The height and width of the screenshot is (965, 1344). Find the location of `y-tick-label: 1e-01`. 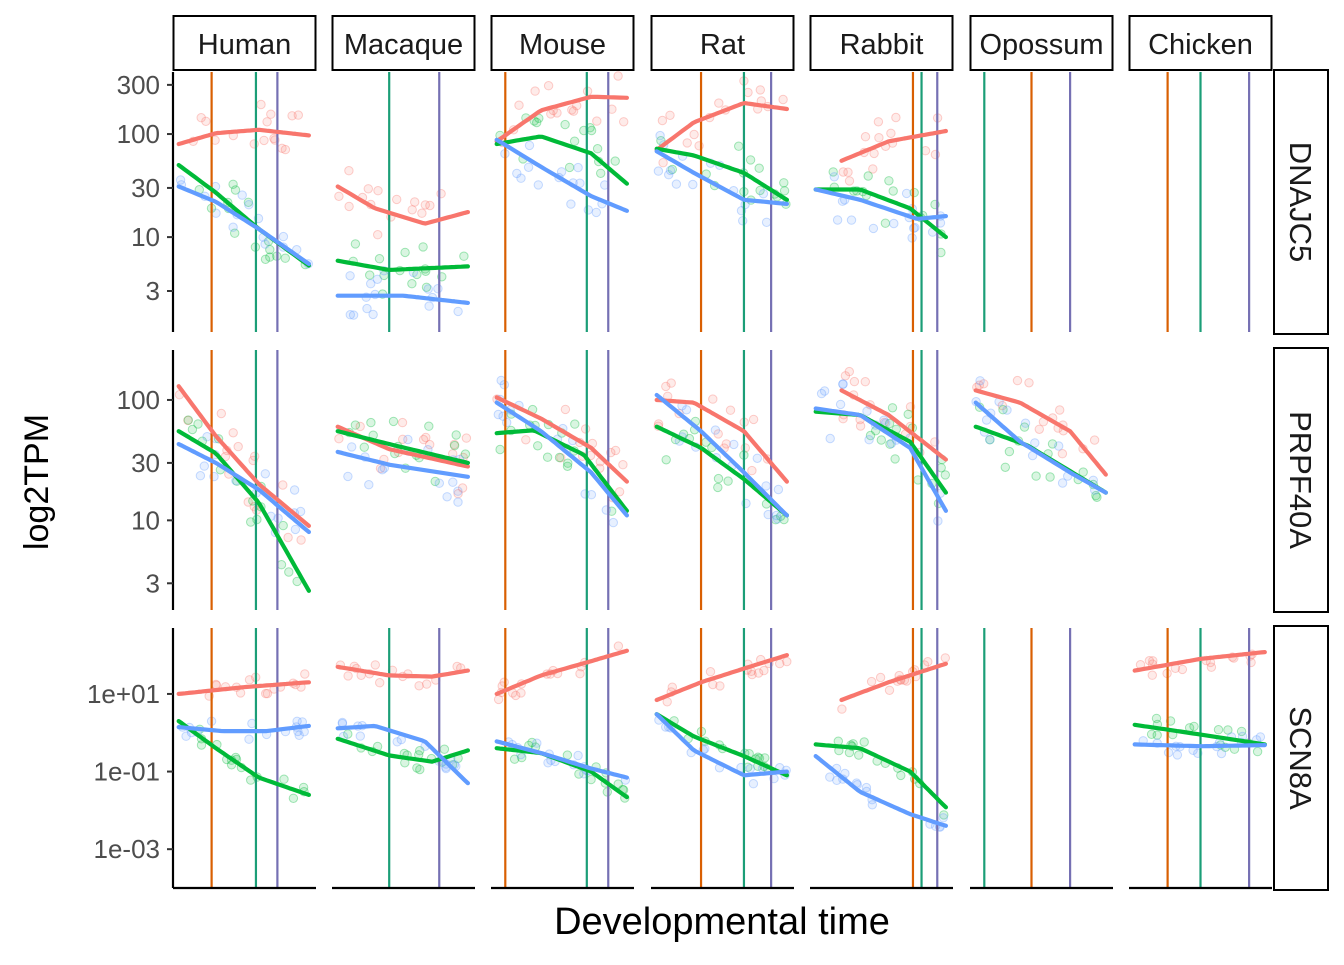

y-tick-label: 1e-01 is located at coordinates (127, 772).